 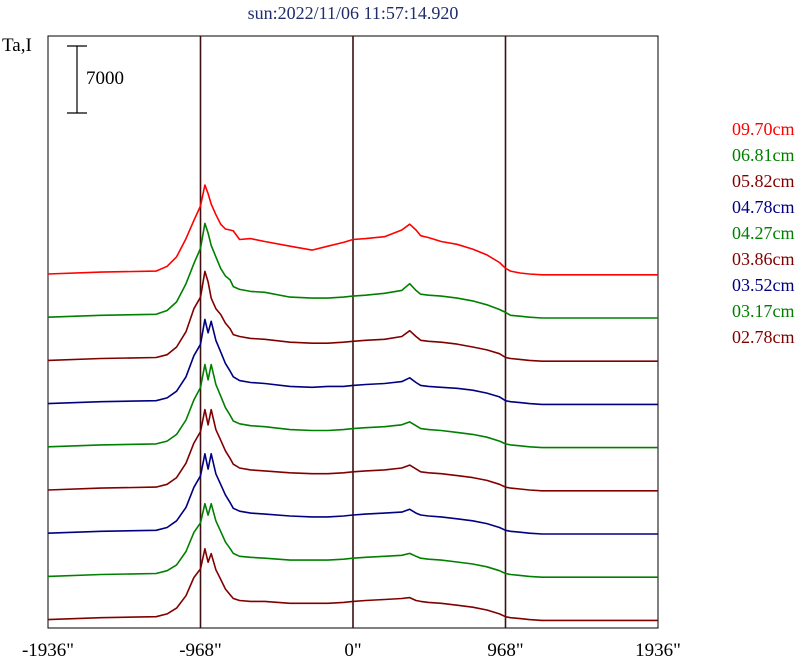 What do you see at coordinates (763, 155) in the screenshot?
I see `legend-entry-1: 06.81cm` at bounding box center [763, 155].